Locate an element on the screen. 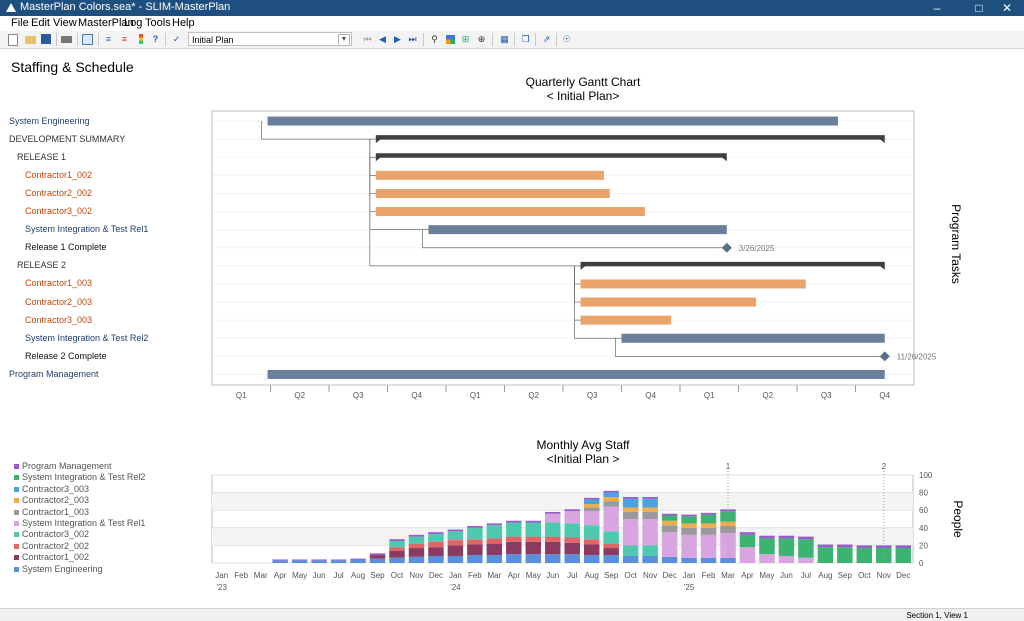  gantt-view-icon: ≡ is located at coordinates (108, 39).